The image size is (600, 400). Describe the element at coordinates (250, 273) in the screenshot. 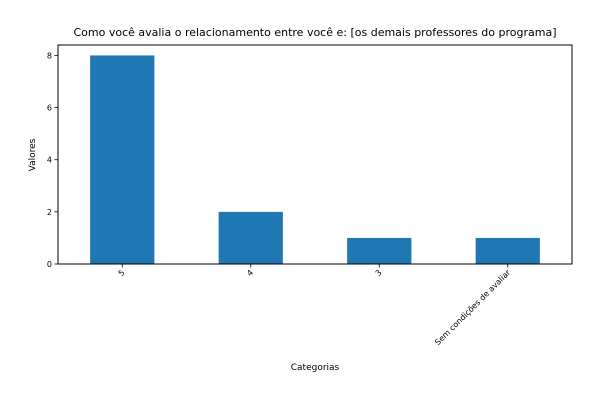

I see `x-tick-label-1: 4` at that location.